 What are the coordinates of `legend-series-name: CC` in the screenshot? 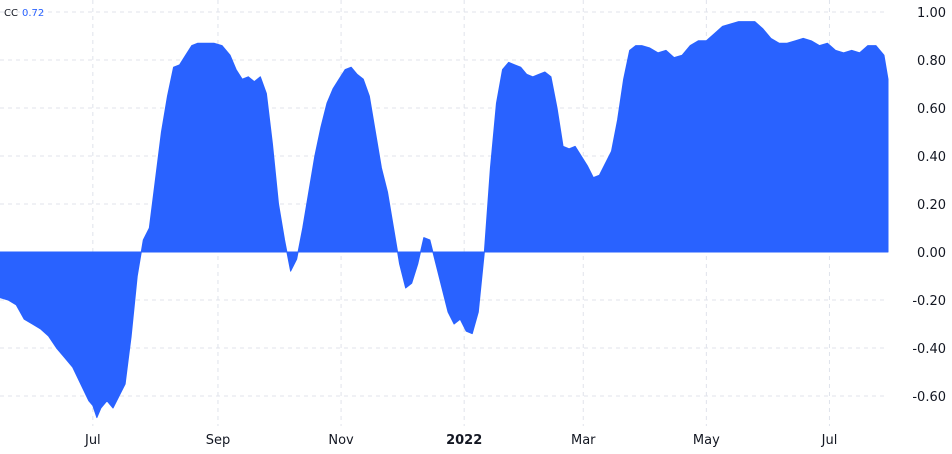 It's located at (11, 13).